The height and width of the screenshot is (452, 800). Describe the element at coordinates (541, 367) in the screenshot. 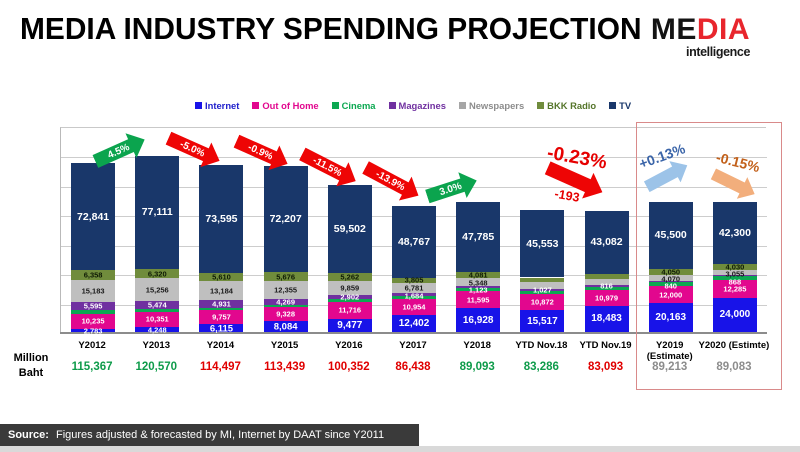

I see `total-value: 83,286` at that location.